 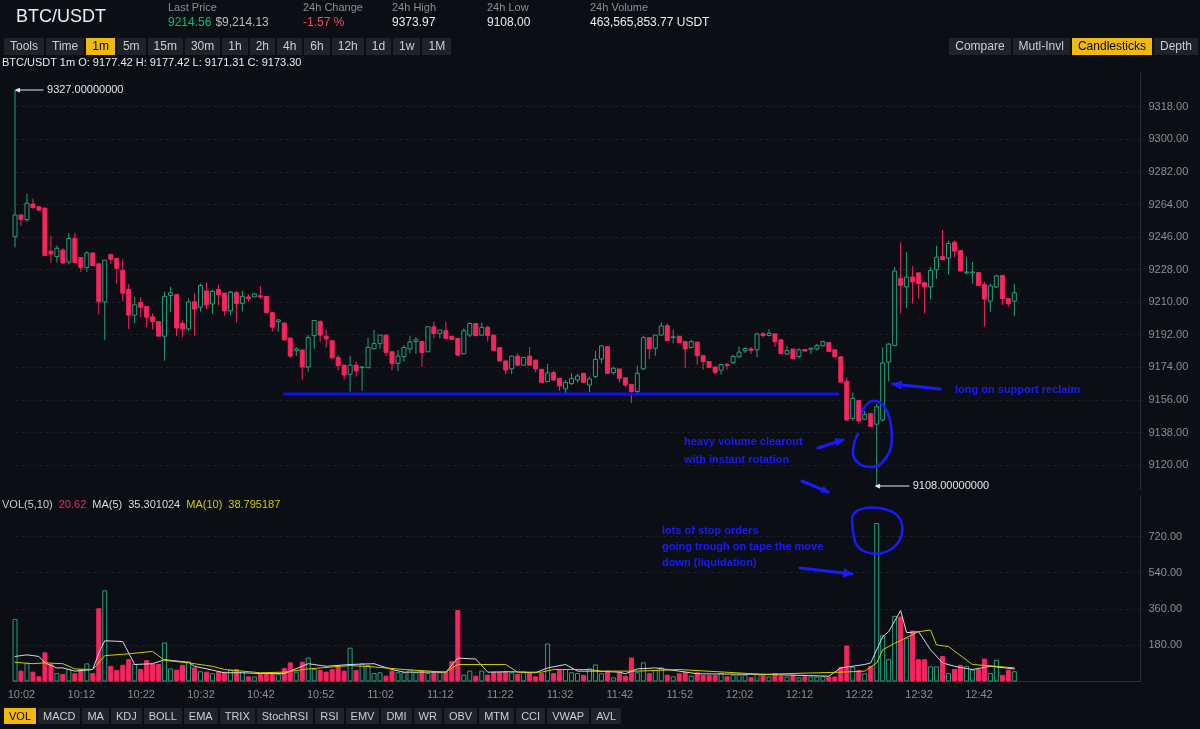 What do you see at coordinates (1168, 399) in the screenshot?
I see `y-tick-label: 9156.00` at bounding box center [1168, 399].